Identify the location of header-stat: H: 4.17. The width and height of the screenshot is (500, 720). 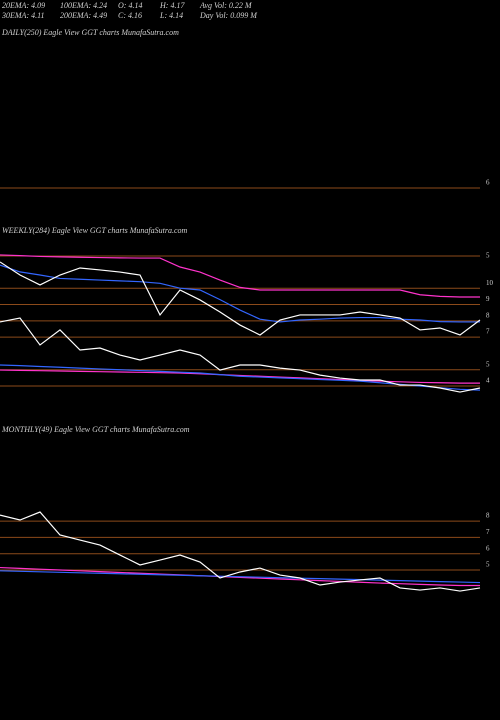
(172, 5).